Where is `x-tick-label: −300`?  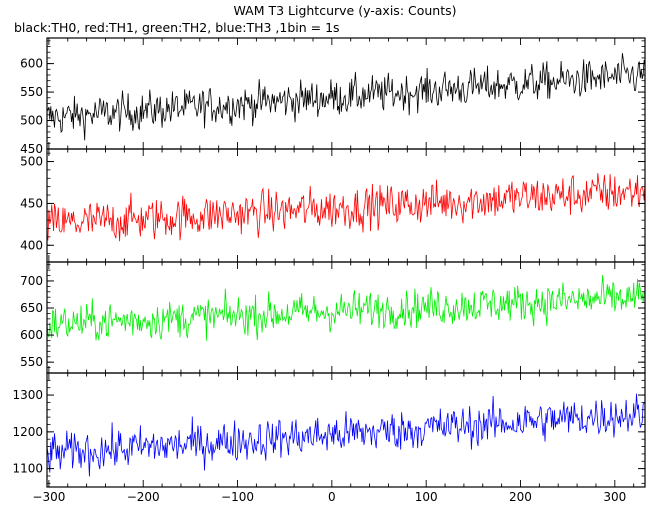
x-tick-label: −300 is located at coordinates (48, 497).